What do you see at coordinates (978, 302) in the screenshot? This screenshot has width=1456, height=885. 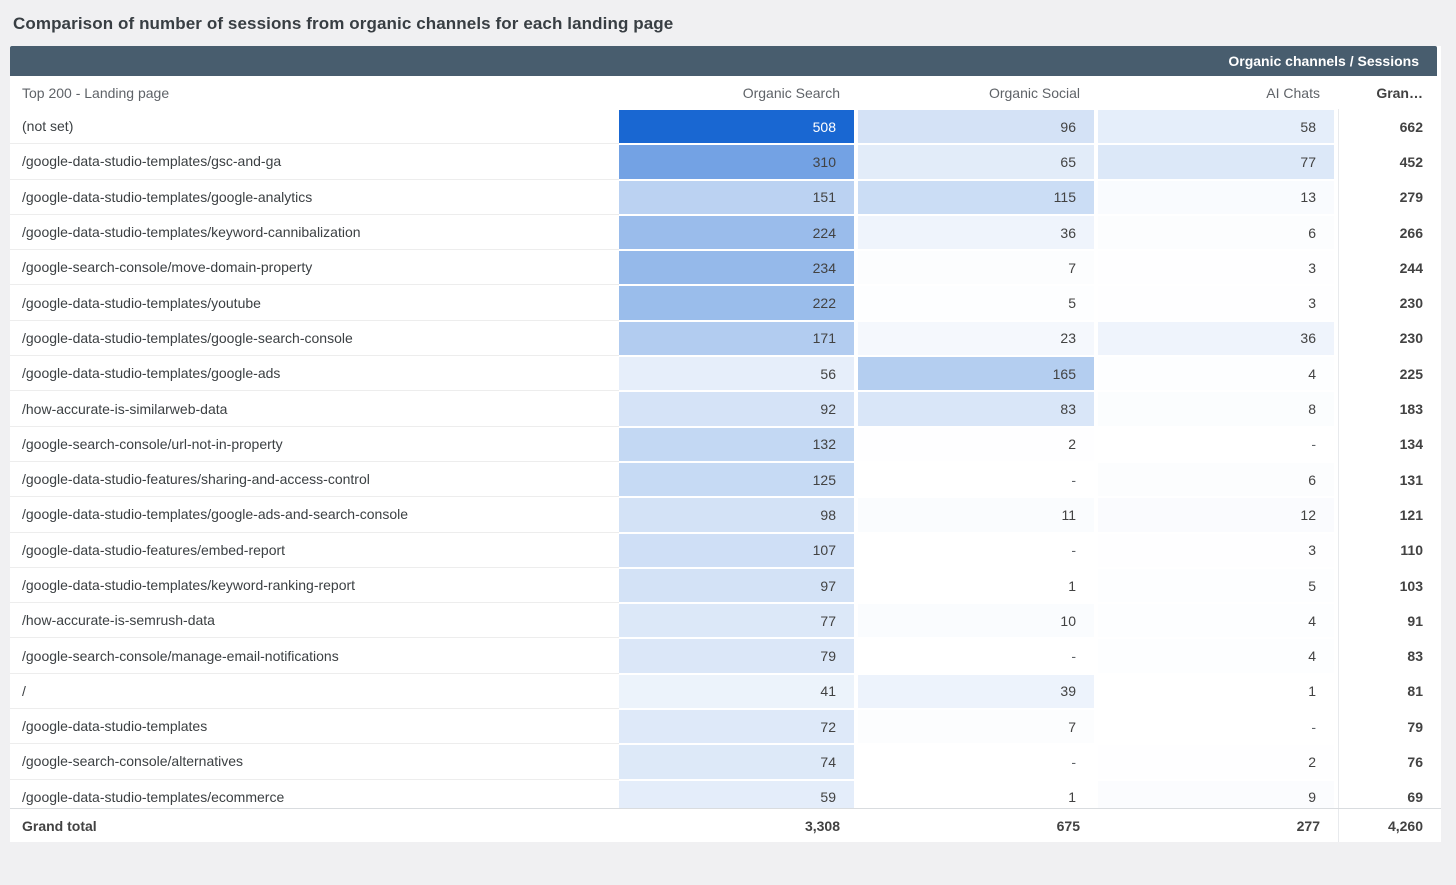 I see `organic-social-cell: 5` at bounding box center [978, 302].